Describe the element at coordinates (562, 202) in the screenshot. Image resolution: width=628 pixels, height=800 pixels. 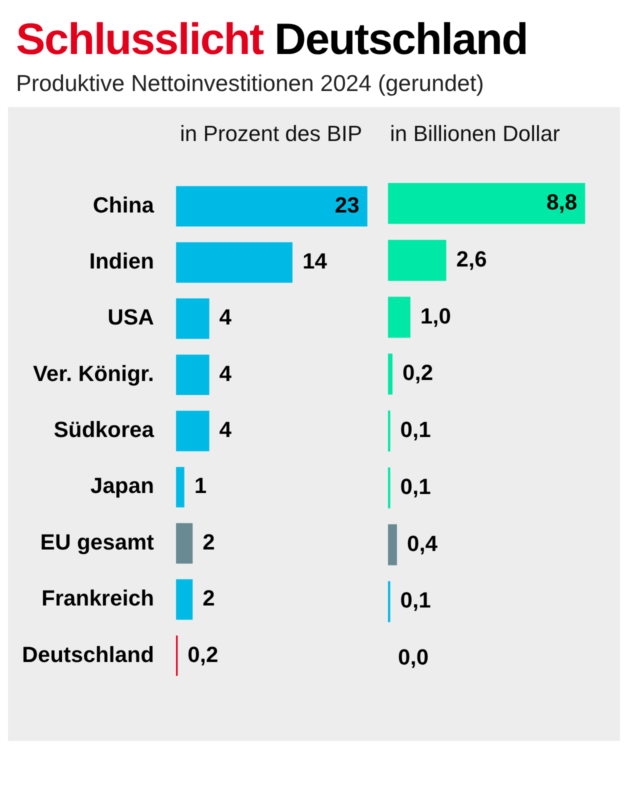
I see `data-label: 8,8` at that location.